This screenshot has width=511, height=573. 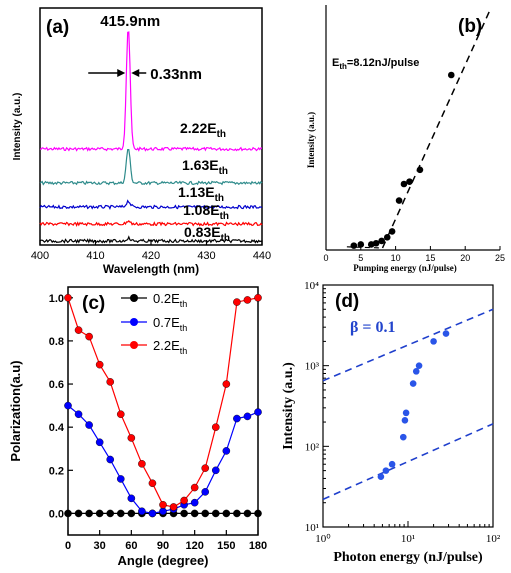 I want to click on x-tick-label-c: 120, so click(x=194, y=546).